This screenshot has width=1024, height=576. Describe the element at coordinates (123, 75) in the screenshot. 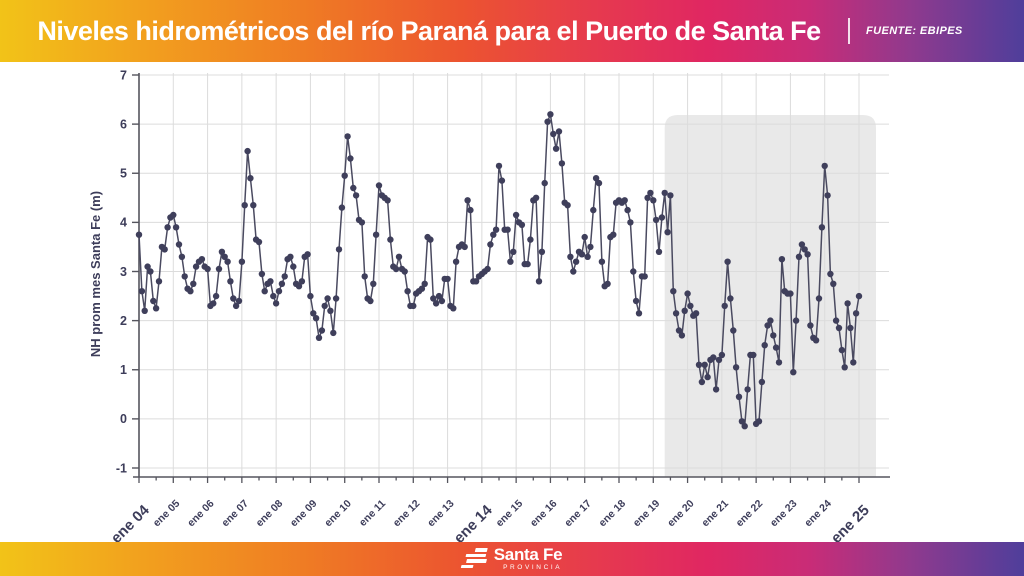

I see `svg-text: 7` at that location.